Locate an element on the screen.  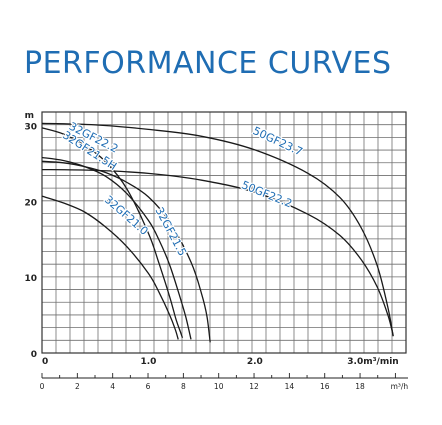
y-axis: m 0 10 20 30 is located at coordinates (30, 235).